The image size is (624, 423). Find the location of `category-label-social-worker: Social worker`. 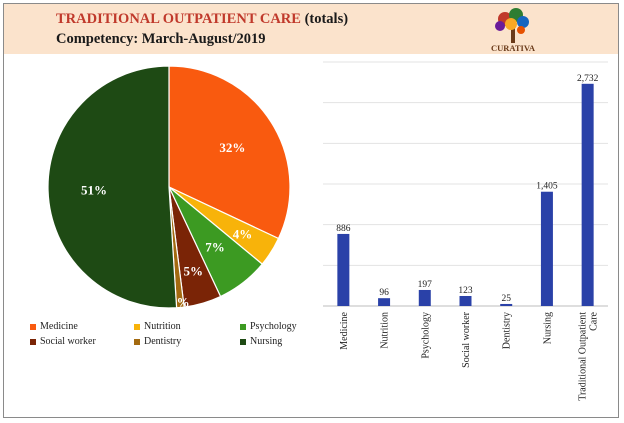

category-label-social-worker: Social worker is located at coordinates (466, 339).